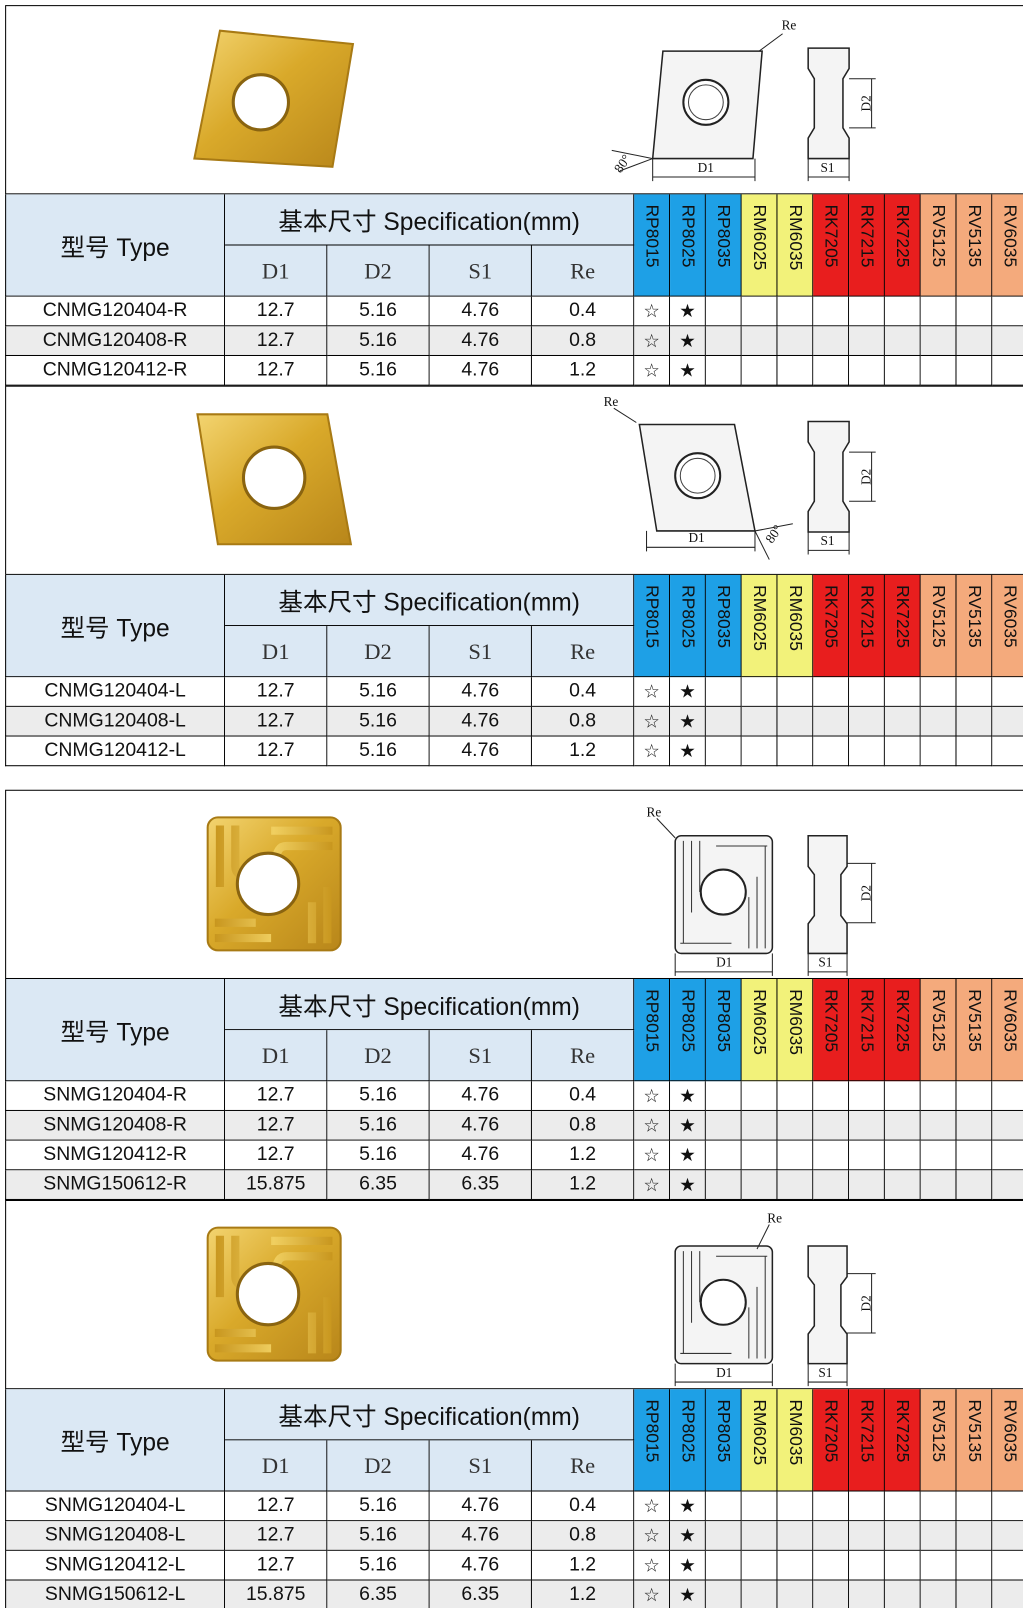  Describe the element at coordinates (723, 1030) in the screenshot. I see `grade-header: RP8035` at that location.